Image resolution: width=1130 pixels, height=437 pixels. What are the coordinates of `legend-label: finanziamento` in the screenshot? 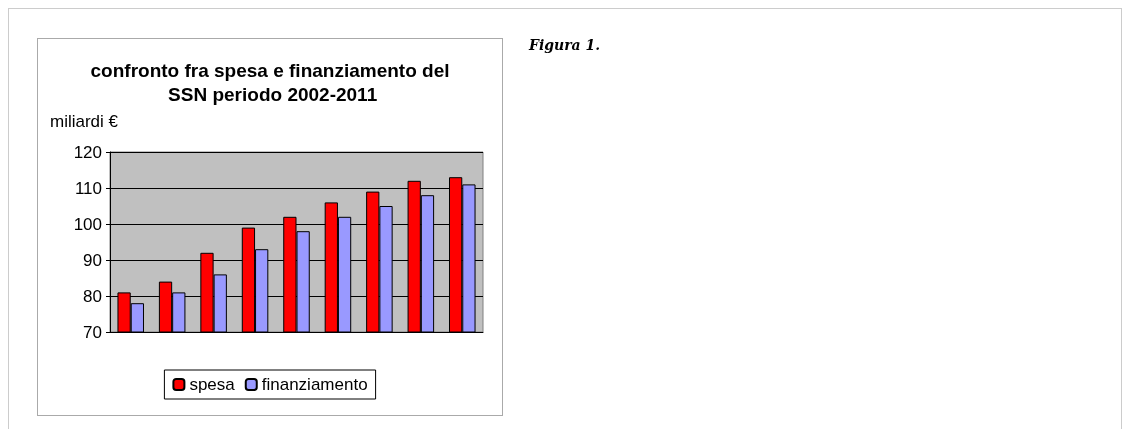 It's located at (314, 384).